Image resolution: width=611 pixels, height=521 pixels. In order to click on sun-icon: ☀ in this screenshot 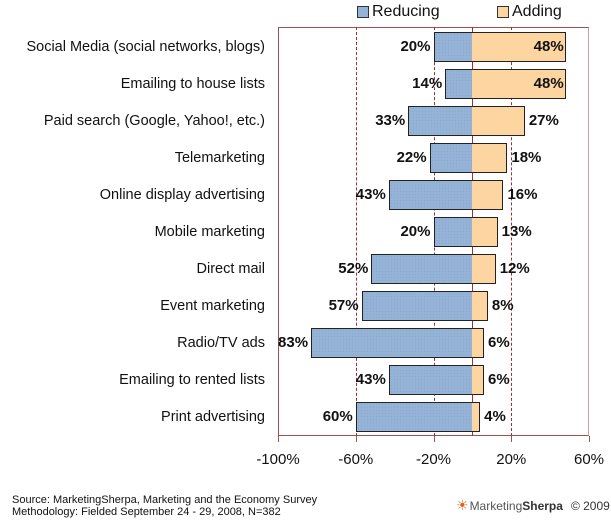, I will do `click(462, 505)`.